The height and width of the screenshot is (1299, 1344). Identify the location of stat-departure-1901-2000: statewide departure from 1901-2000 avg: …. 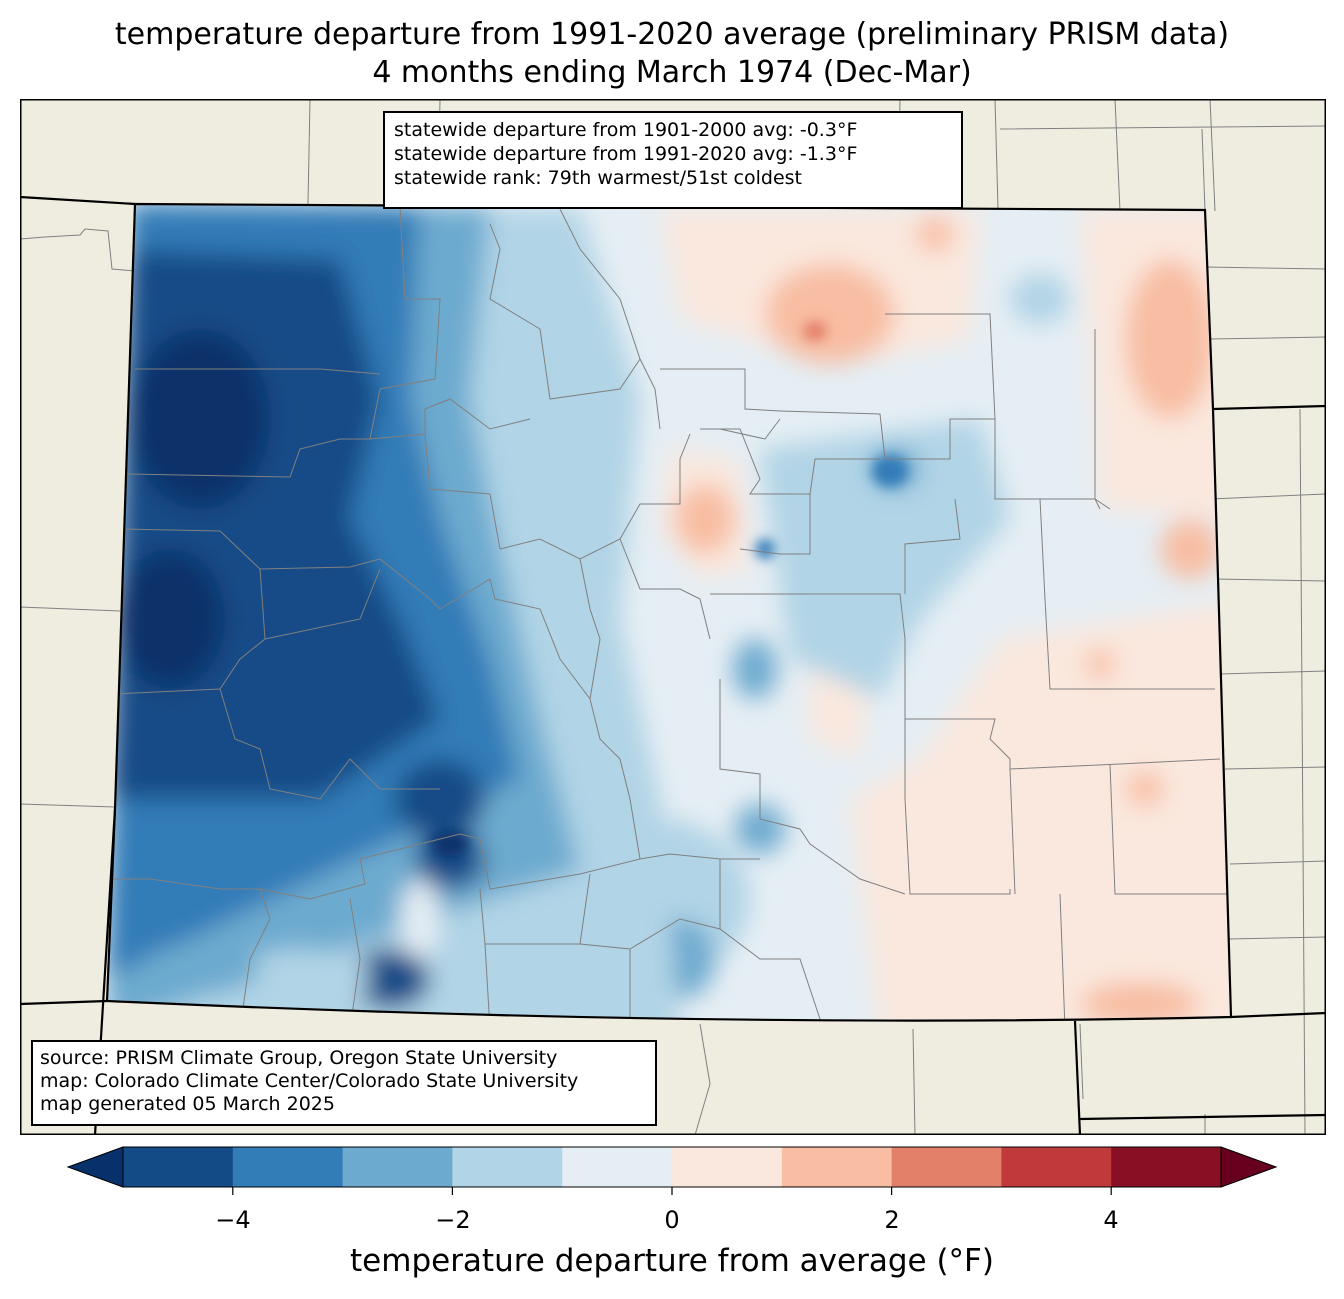
(626, 130).